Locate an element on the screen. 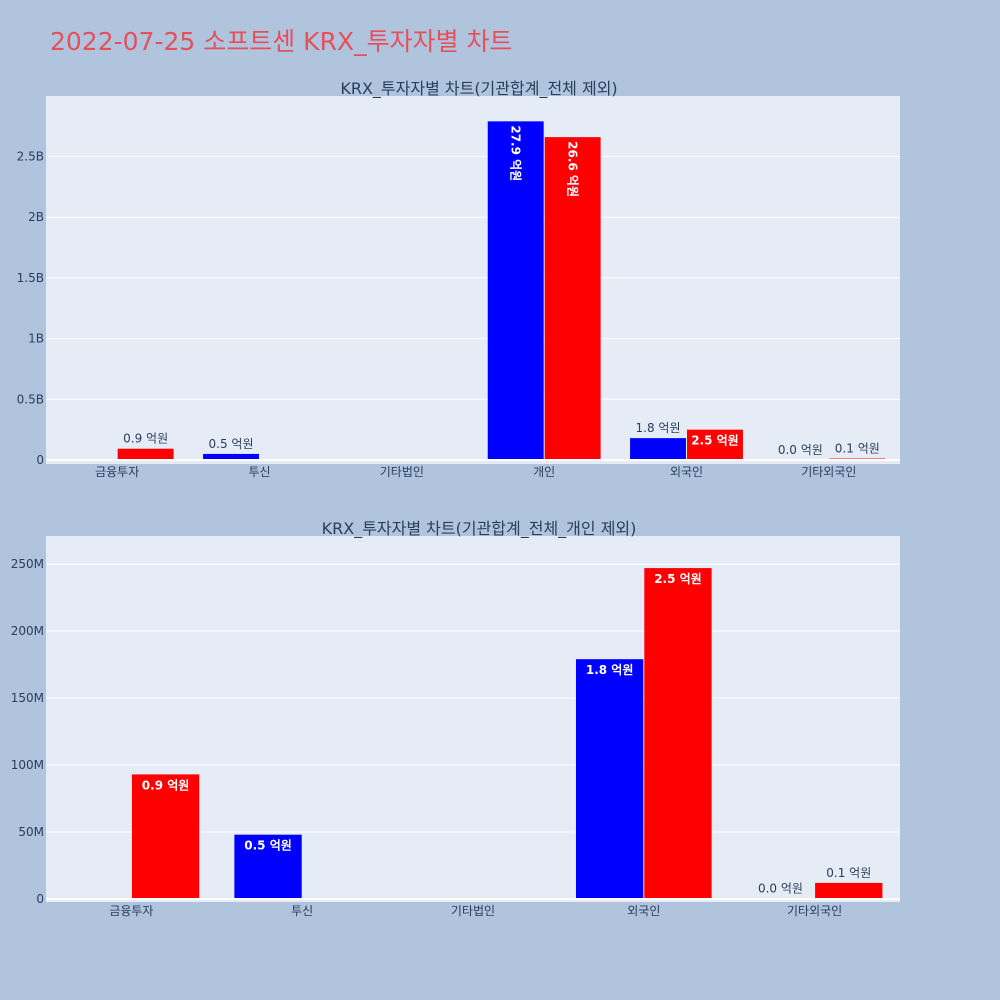 This screenshot has width=1000, height=1000. y-tick-label: 1B is located at coordinates (36, 339).